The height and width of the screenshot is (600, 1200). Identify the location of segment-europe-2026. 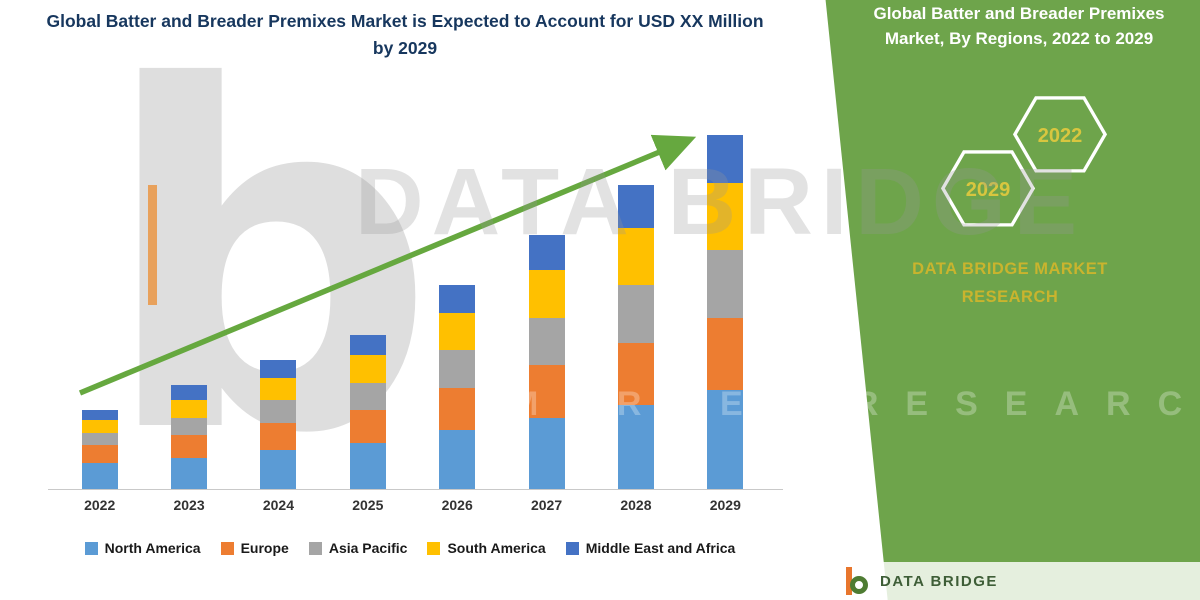
(457, 408).